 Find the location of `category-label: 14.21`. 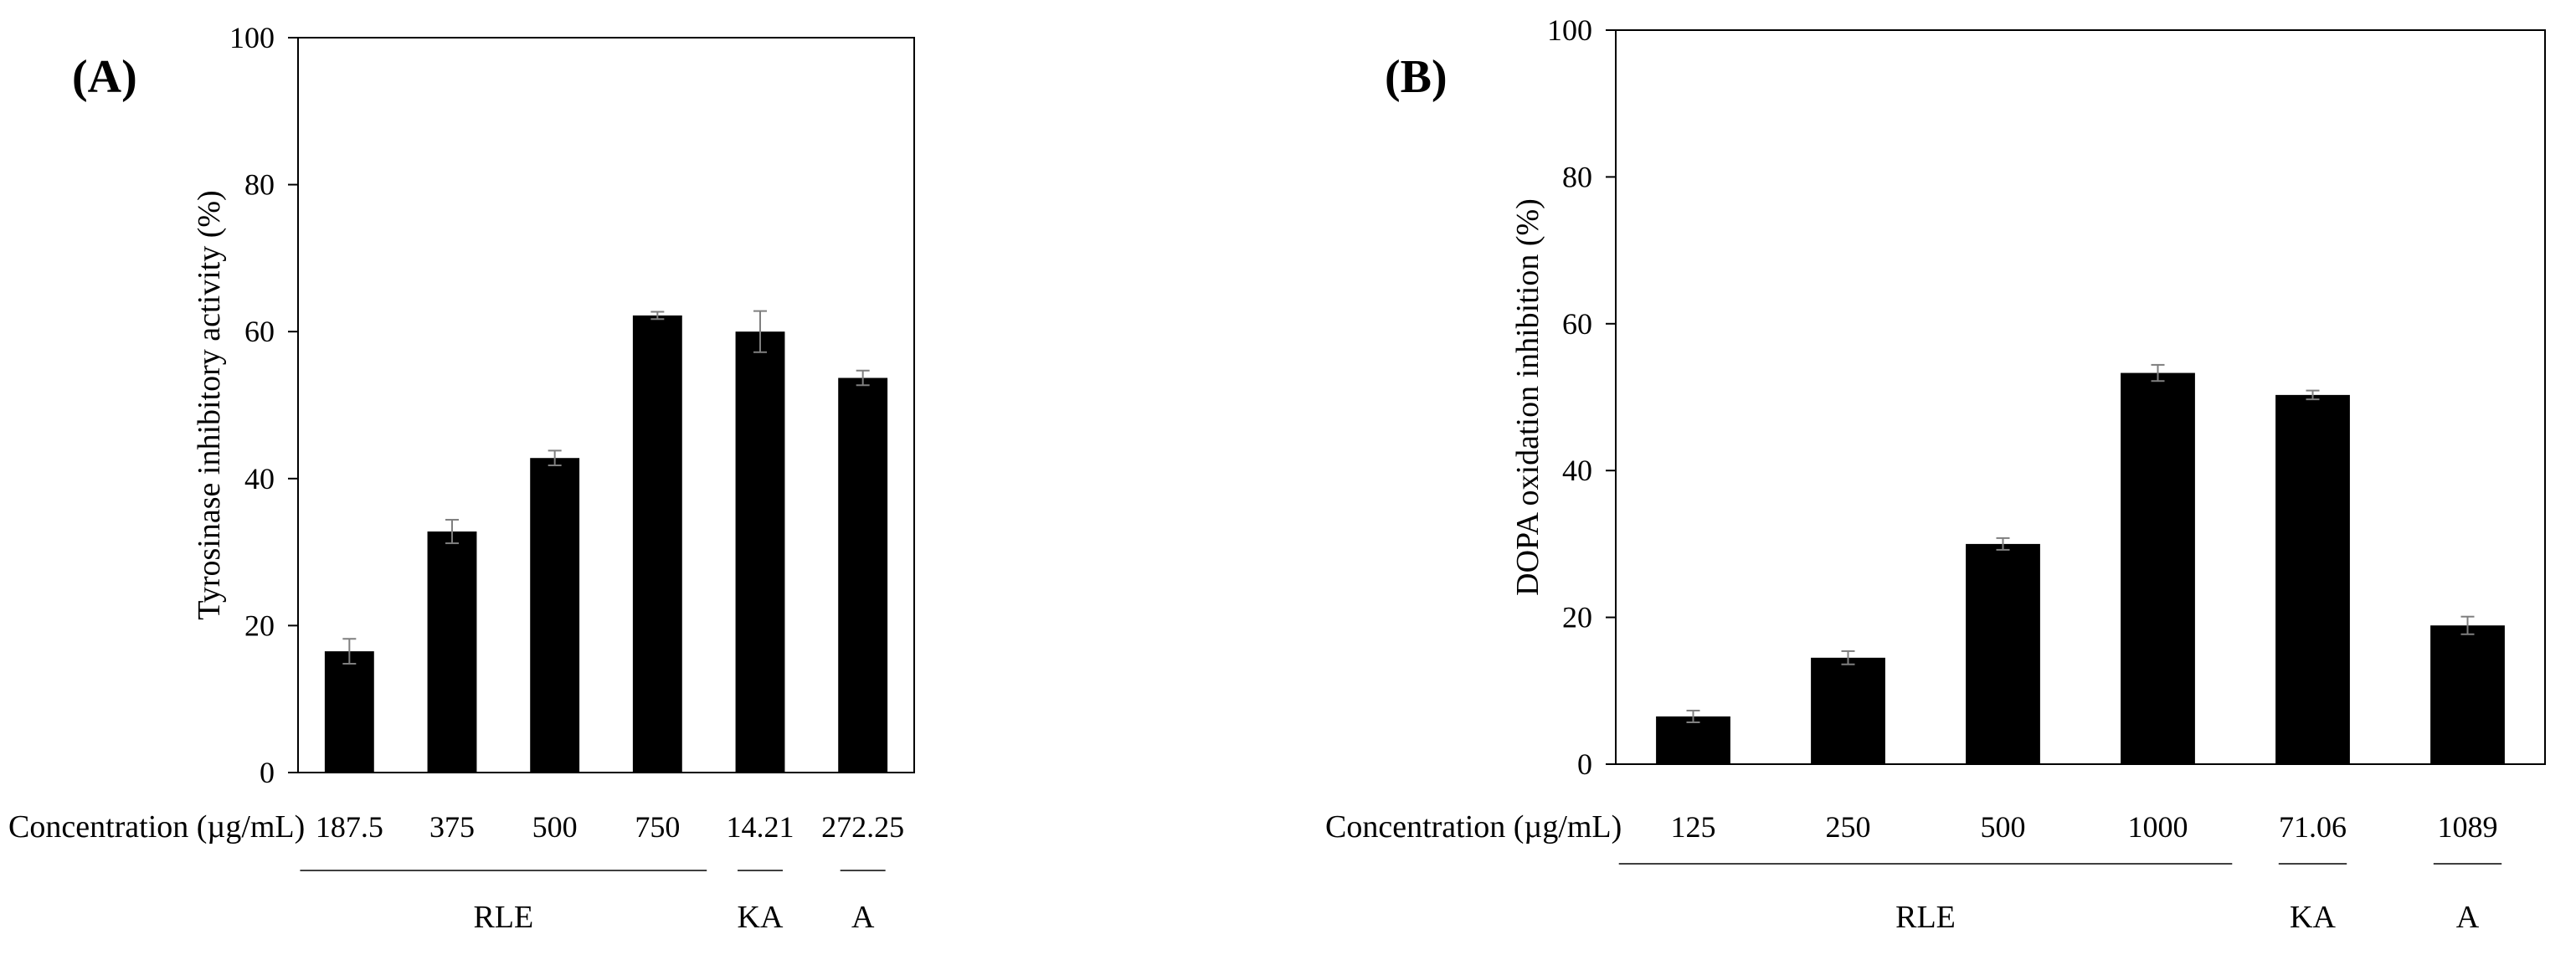

category-label: 14.21 is located at coordinates (760, 827).